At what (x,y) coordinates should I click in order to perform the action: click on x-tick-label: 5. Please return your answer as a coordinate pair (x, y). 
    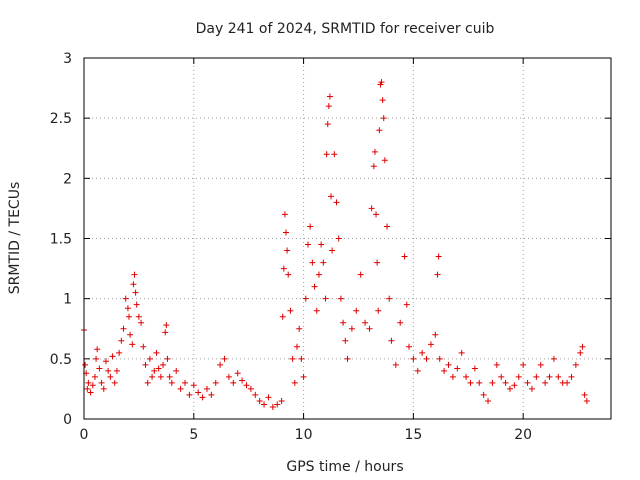
    Looking at the image, I should click on (193, 435).